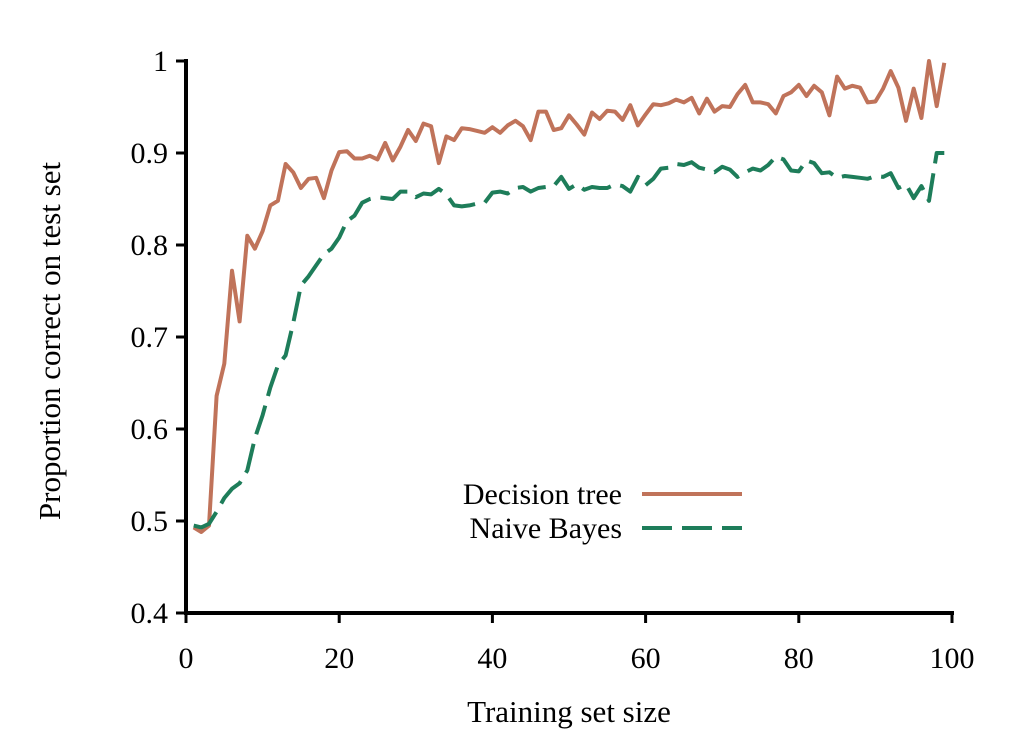  What do you see at coordinates (952, 658) in the screenshot?
I see `x-tick-label: 100` at bounding box center [952, 658].